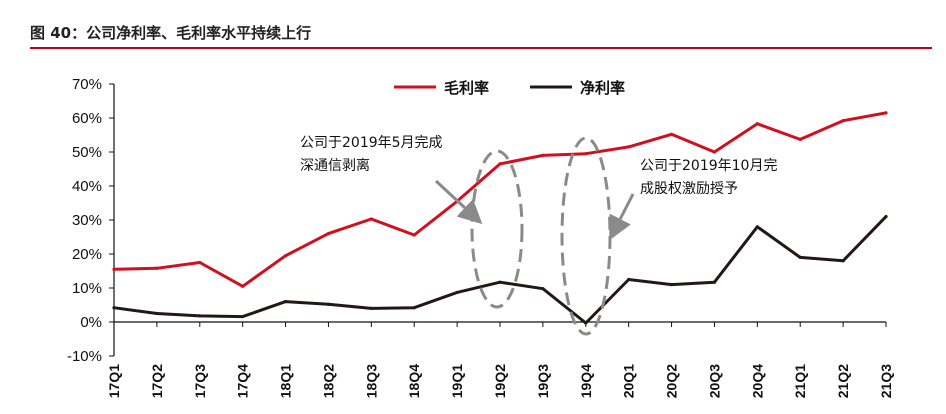 Image resolution: width=946 pixels, height=414 pixels. Describe the element at coordinates (87, 288) in the screenshot. I see `y-tick-label: 10%` at that location.